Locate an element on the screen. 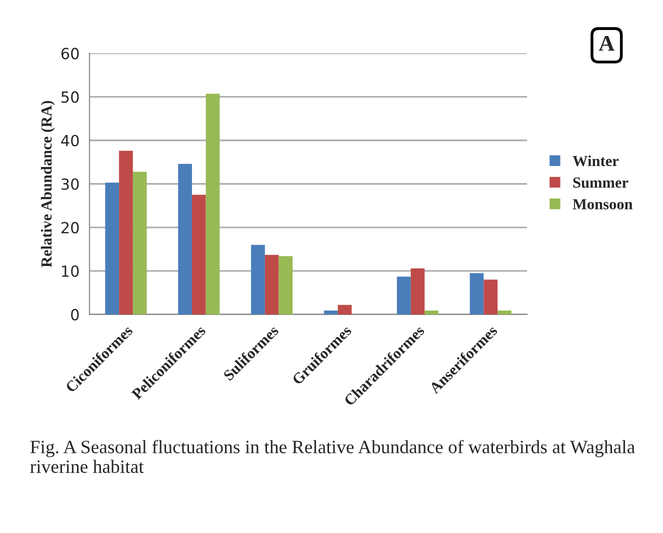  legend-label: Winter is located at coordinates (595, 160).